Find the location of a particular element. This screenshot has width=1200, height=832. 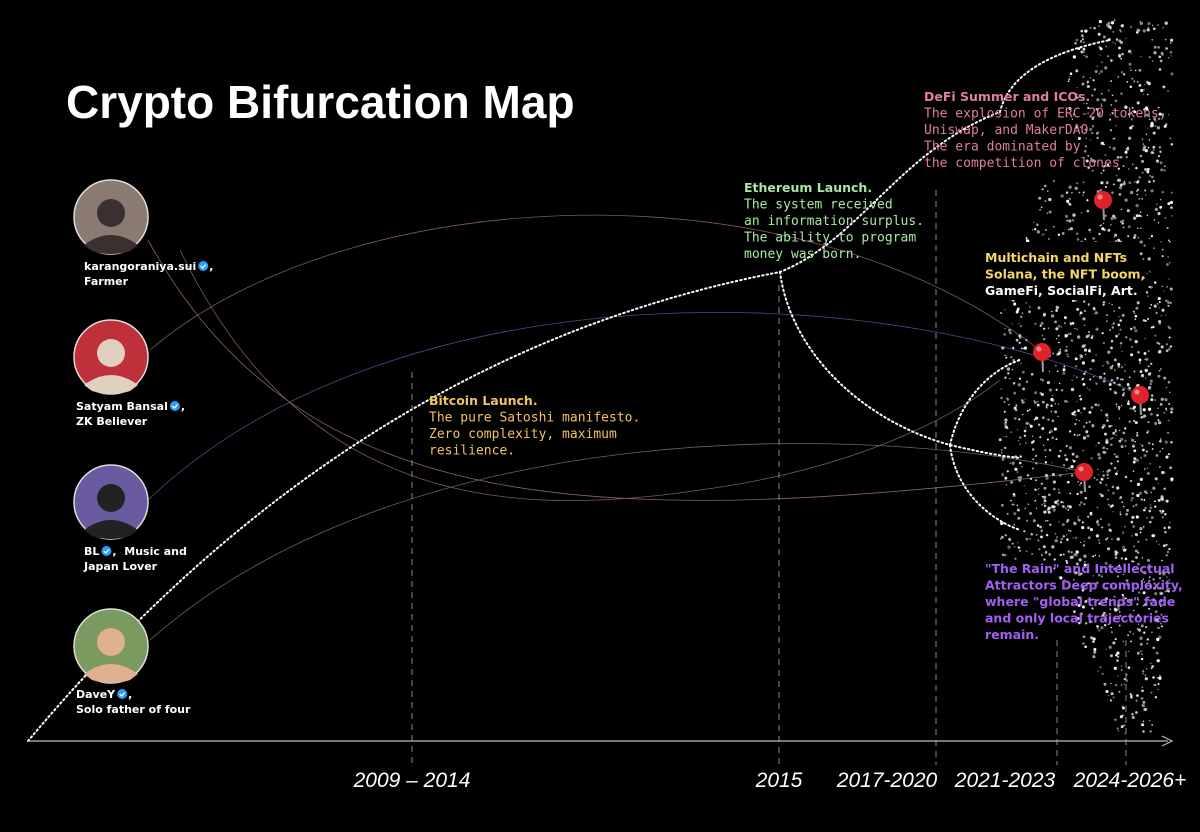

annotation-line: resilience. is located at coordinates (472, 451).